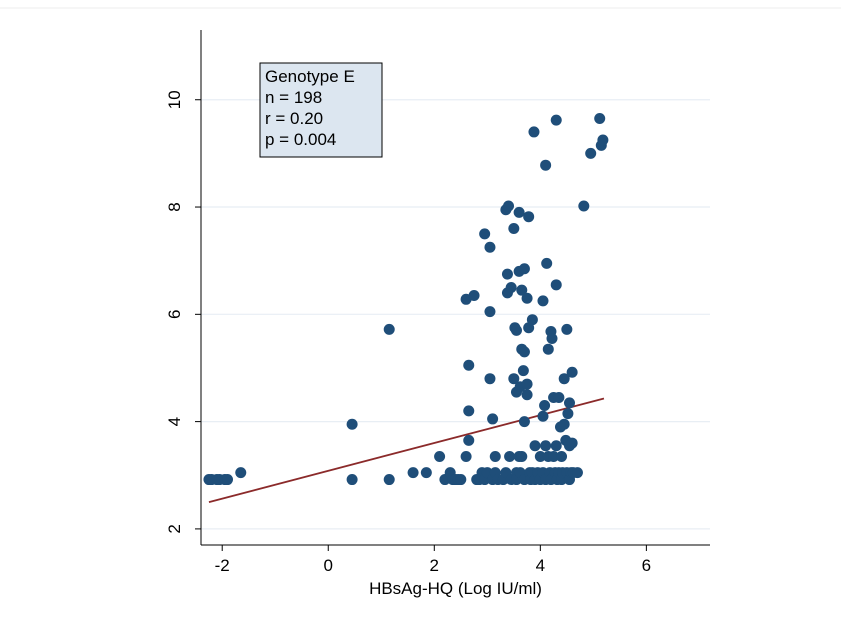 The width and height of the screenshot is (841, 620). What do you see at coordinates (434, 565) in the screenshot?
I see `x-tick-label-2: 2` at bounding box center [434, 565].